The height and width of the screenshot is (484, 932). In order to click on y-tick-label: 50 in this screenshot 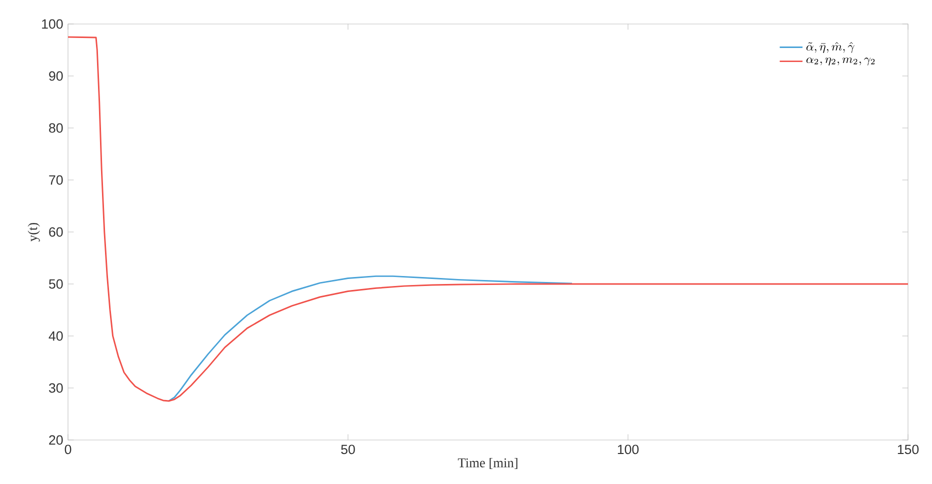, I will do `click(56, 284)`.